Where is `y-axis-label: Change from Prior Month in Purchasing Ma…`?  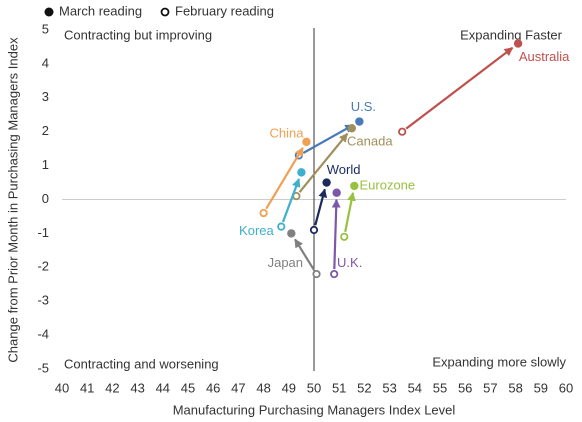
y-axis-label: Change from Prior Month in Purchasing Ma… is located at coordinates (12, 200).